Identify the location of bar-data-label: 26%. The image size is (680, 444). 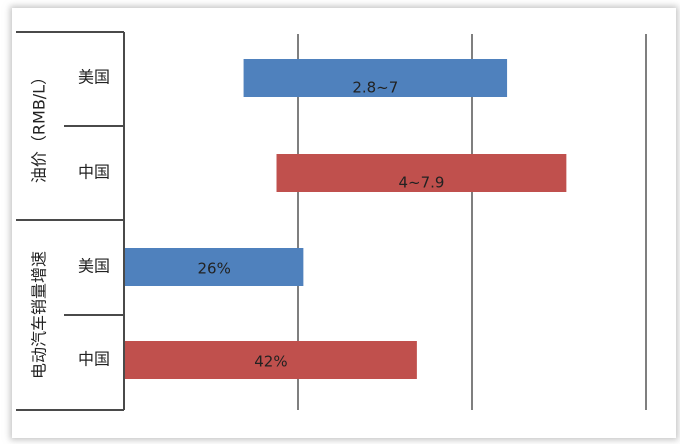
(214, 269).